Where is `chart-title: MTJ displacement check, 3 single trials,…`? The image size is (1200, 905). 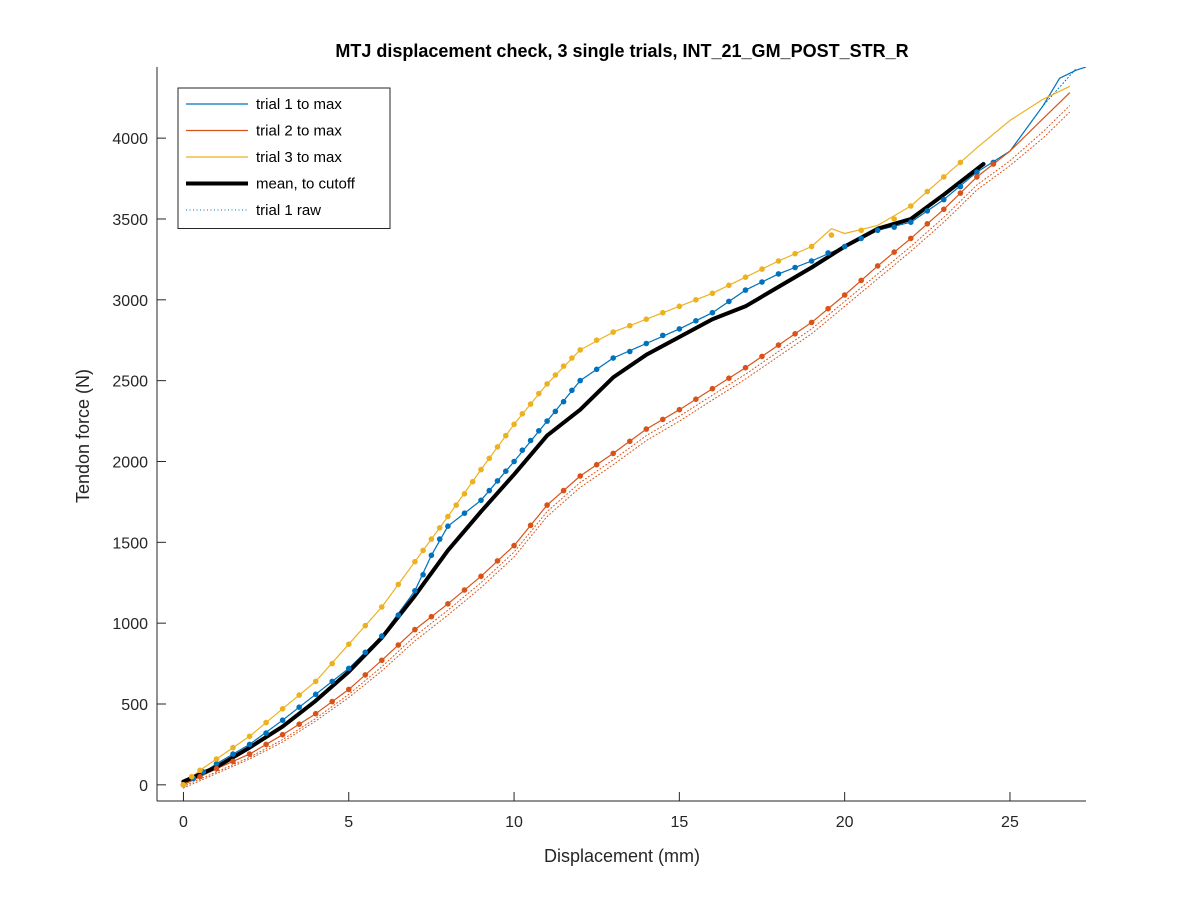
chart-title: MTJ displacement check, 3 single trials,… is located at coordinates (621, 51).